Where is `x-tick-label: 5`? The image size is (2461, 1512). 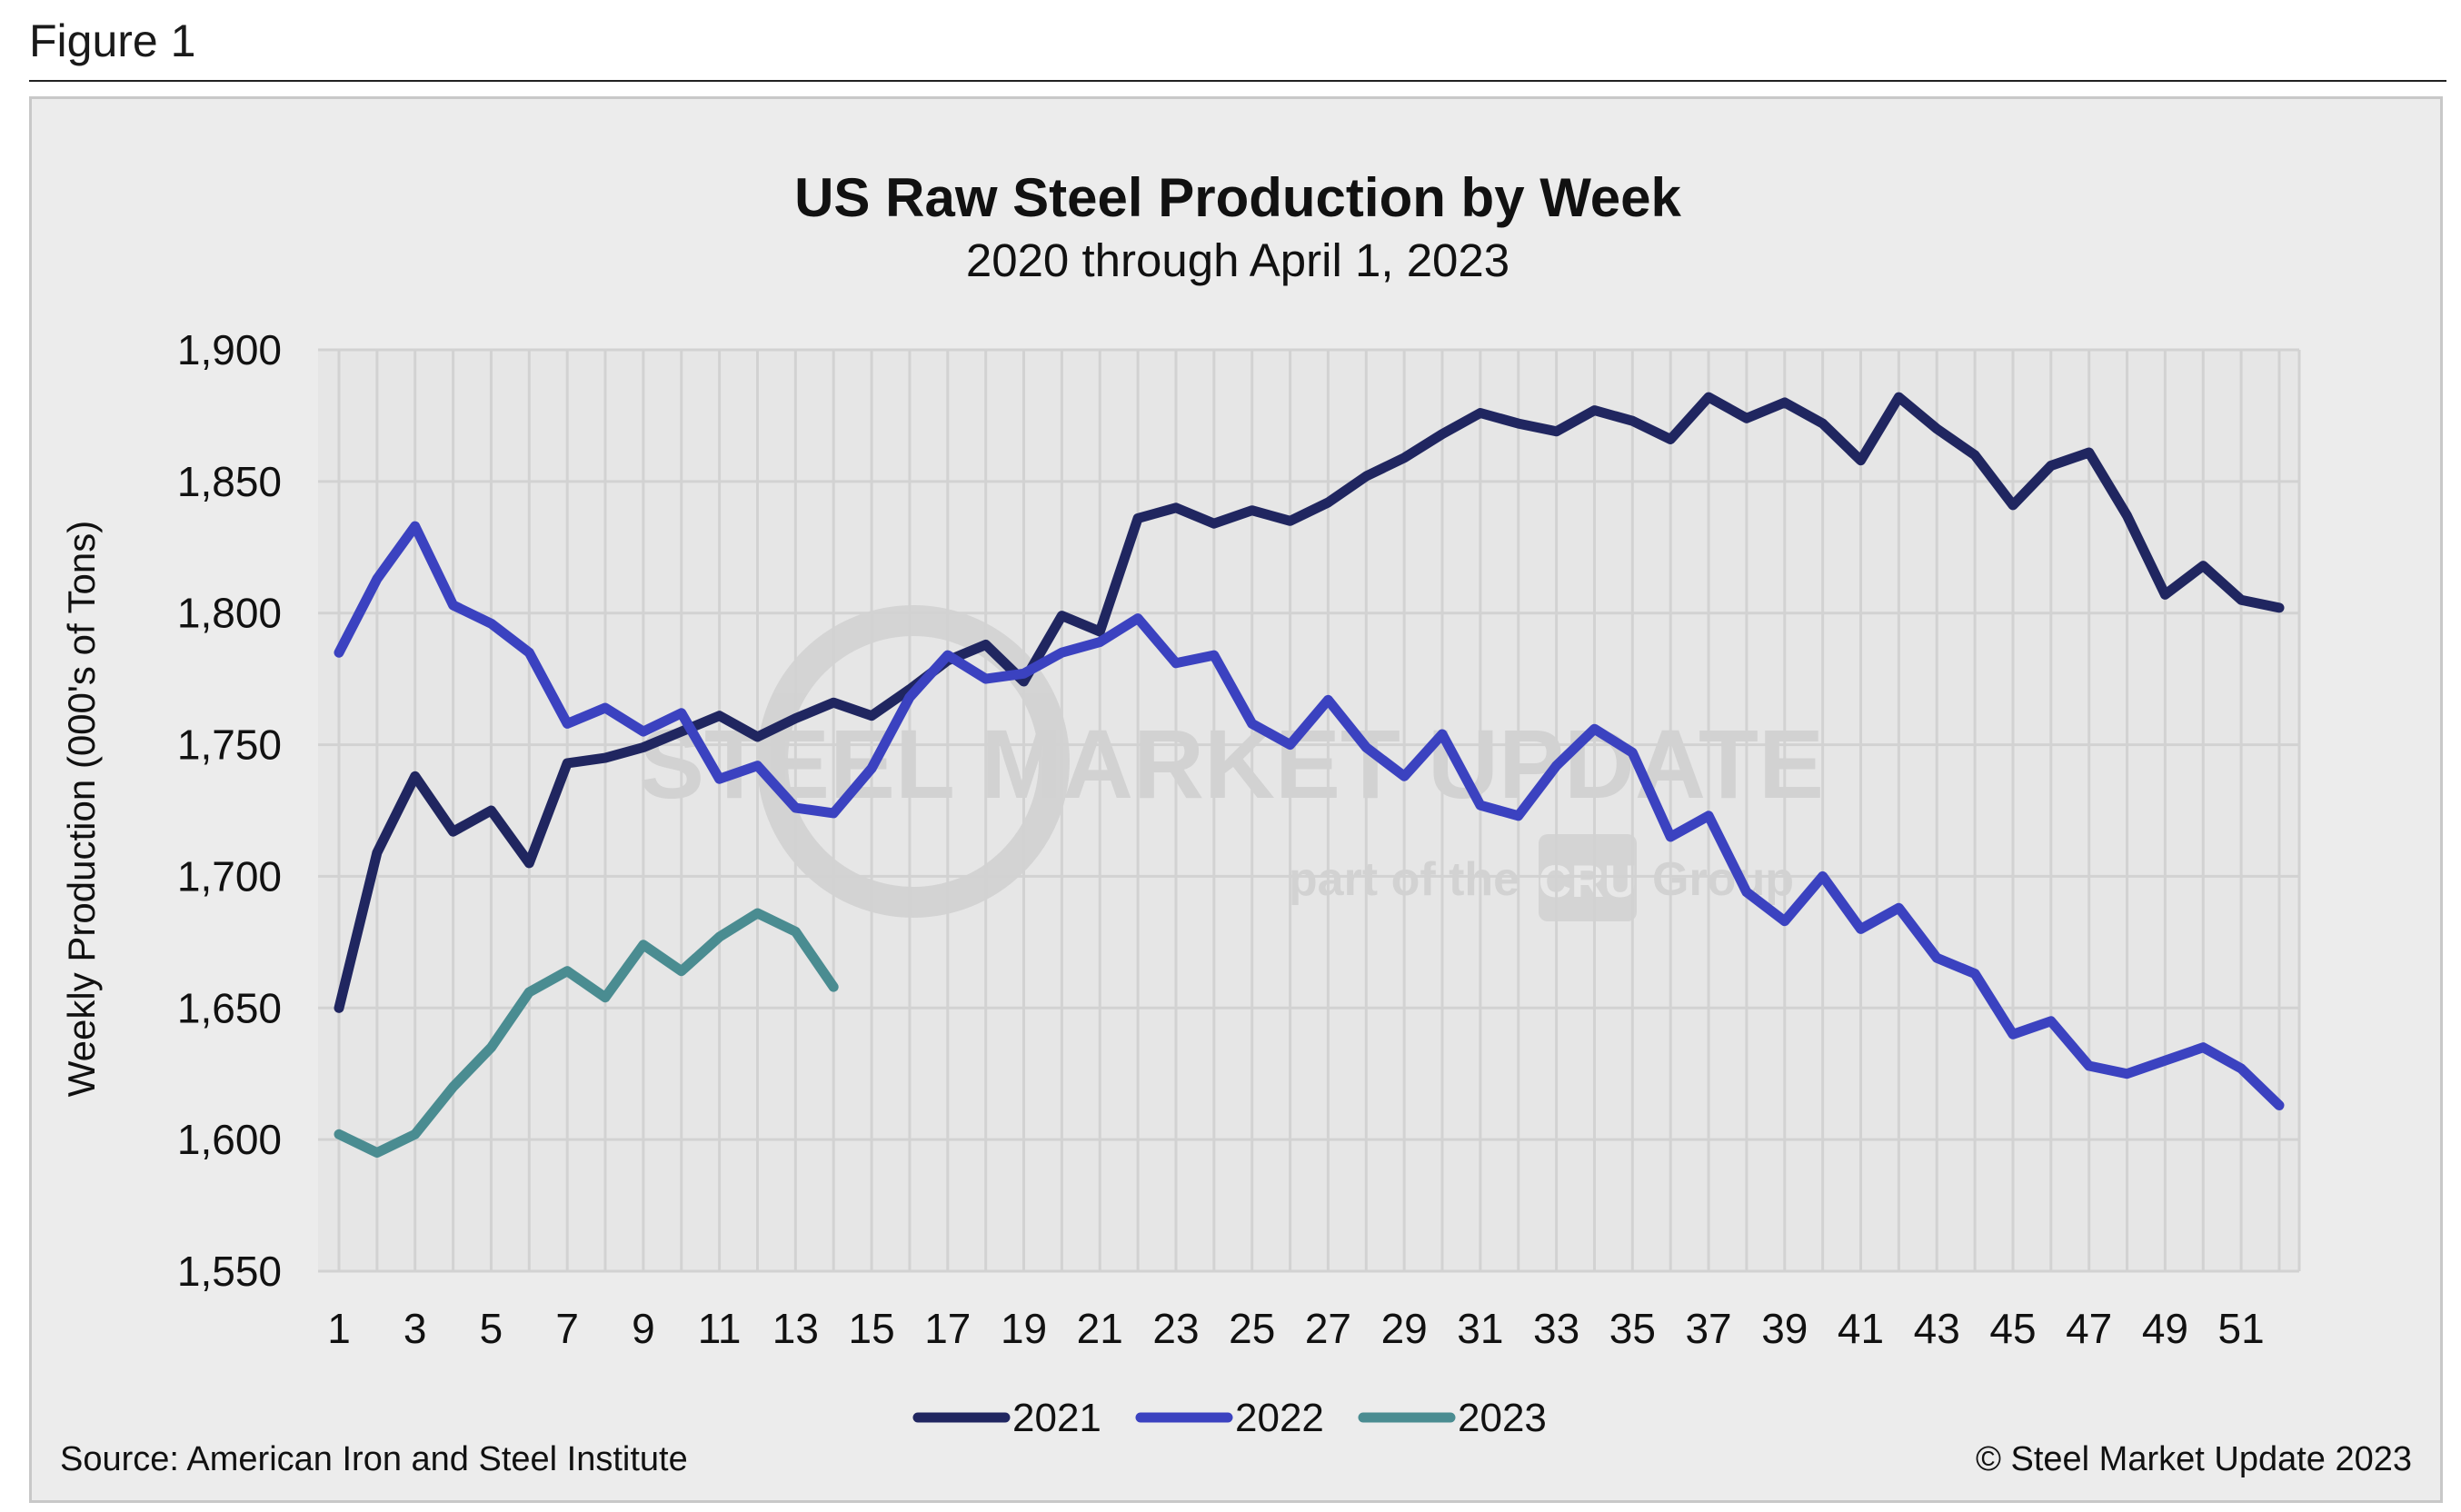 x-tick-label: 5 is located at coordinates (491, 1328).